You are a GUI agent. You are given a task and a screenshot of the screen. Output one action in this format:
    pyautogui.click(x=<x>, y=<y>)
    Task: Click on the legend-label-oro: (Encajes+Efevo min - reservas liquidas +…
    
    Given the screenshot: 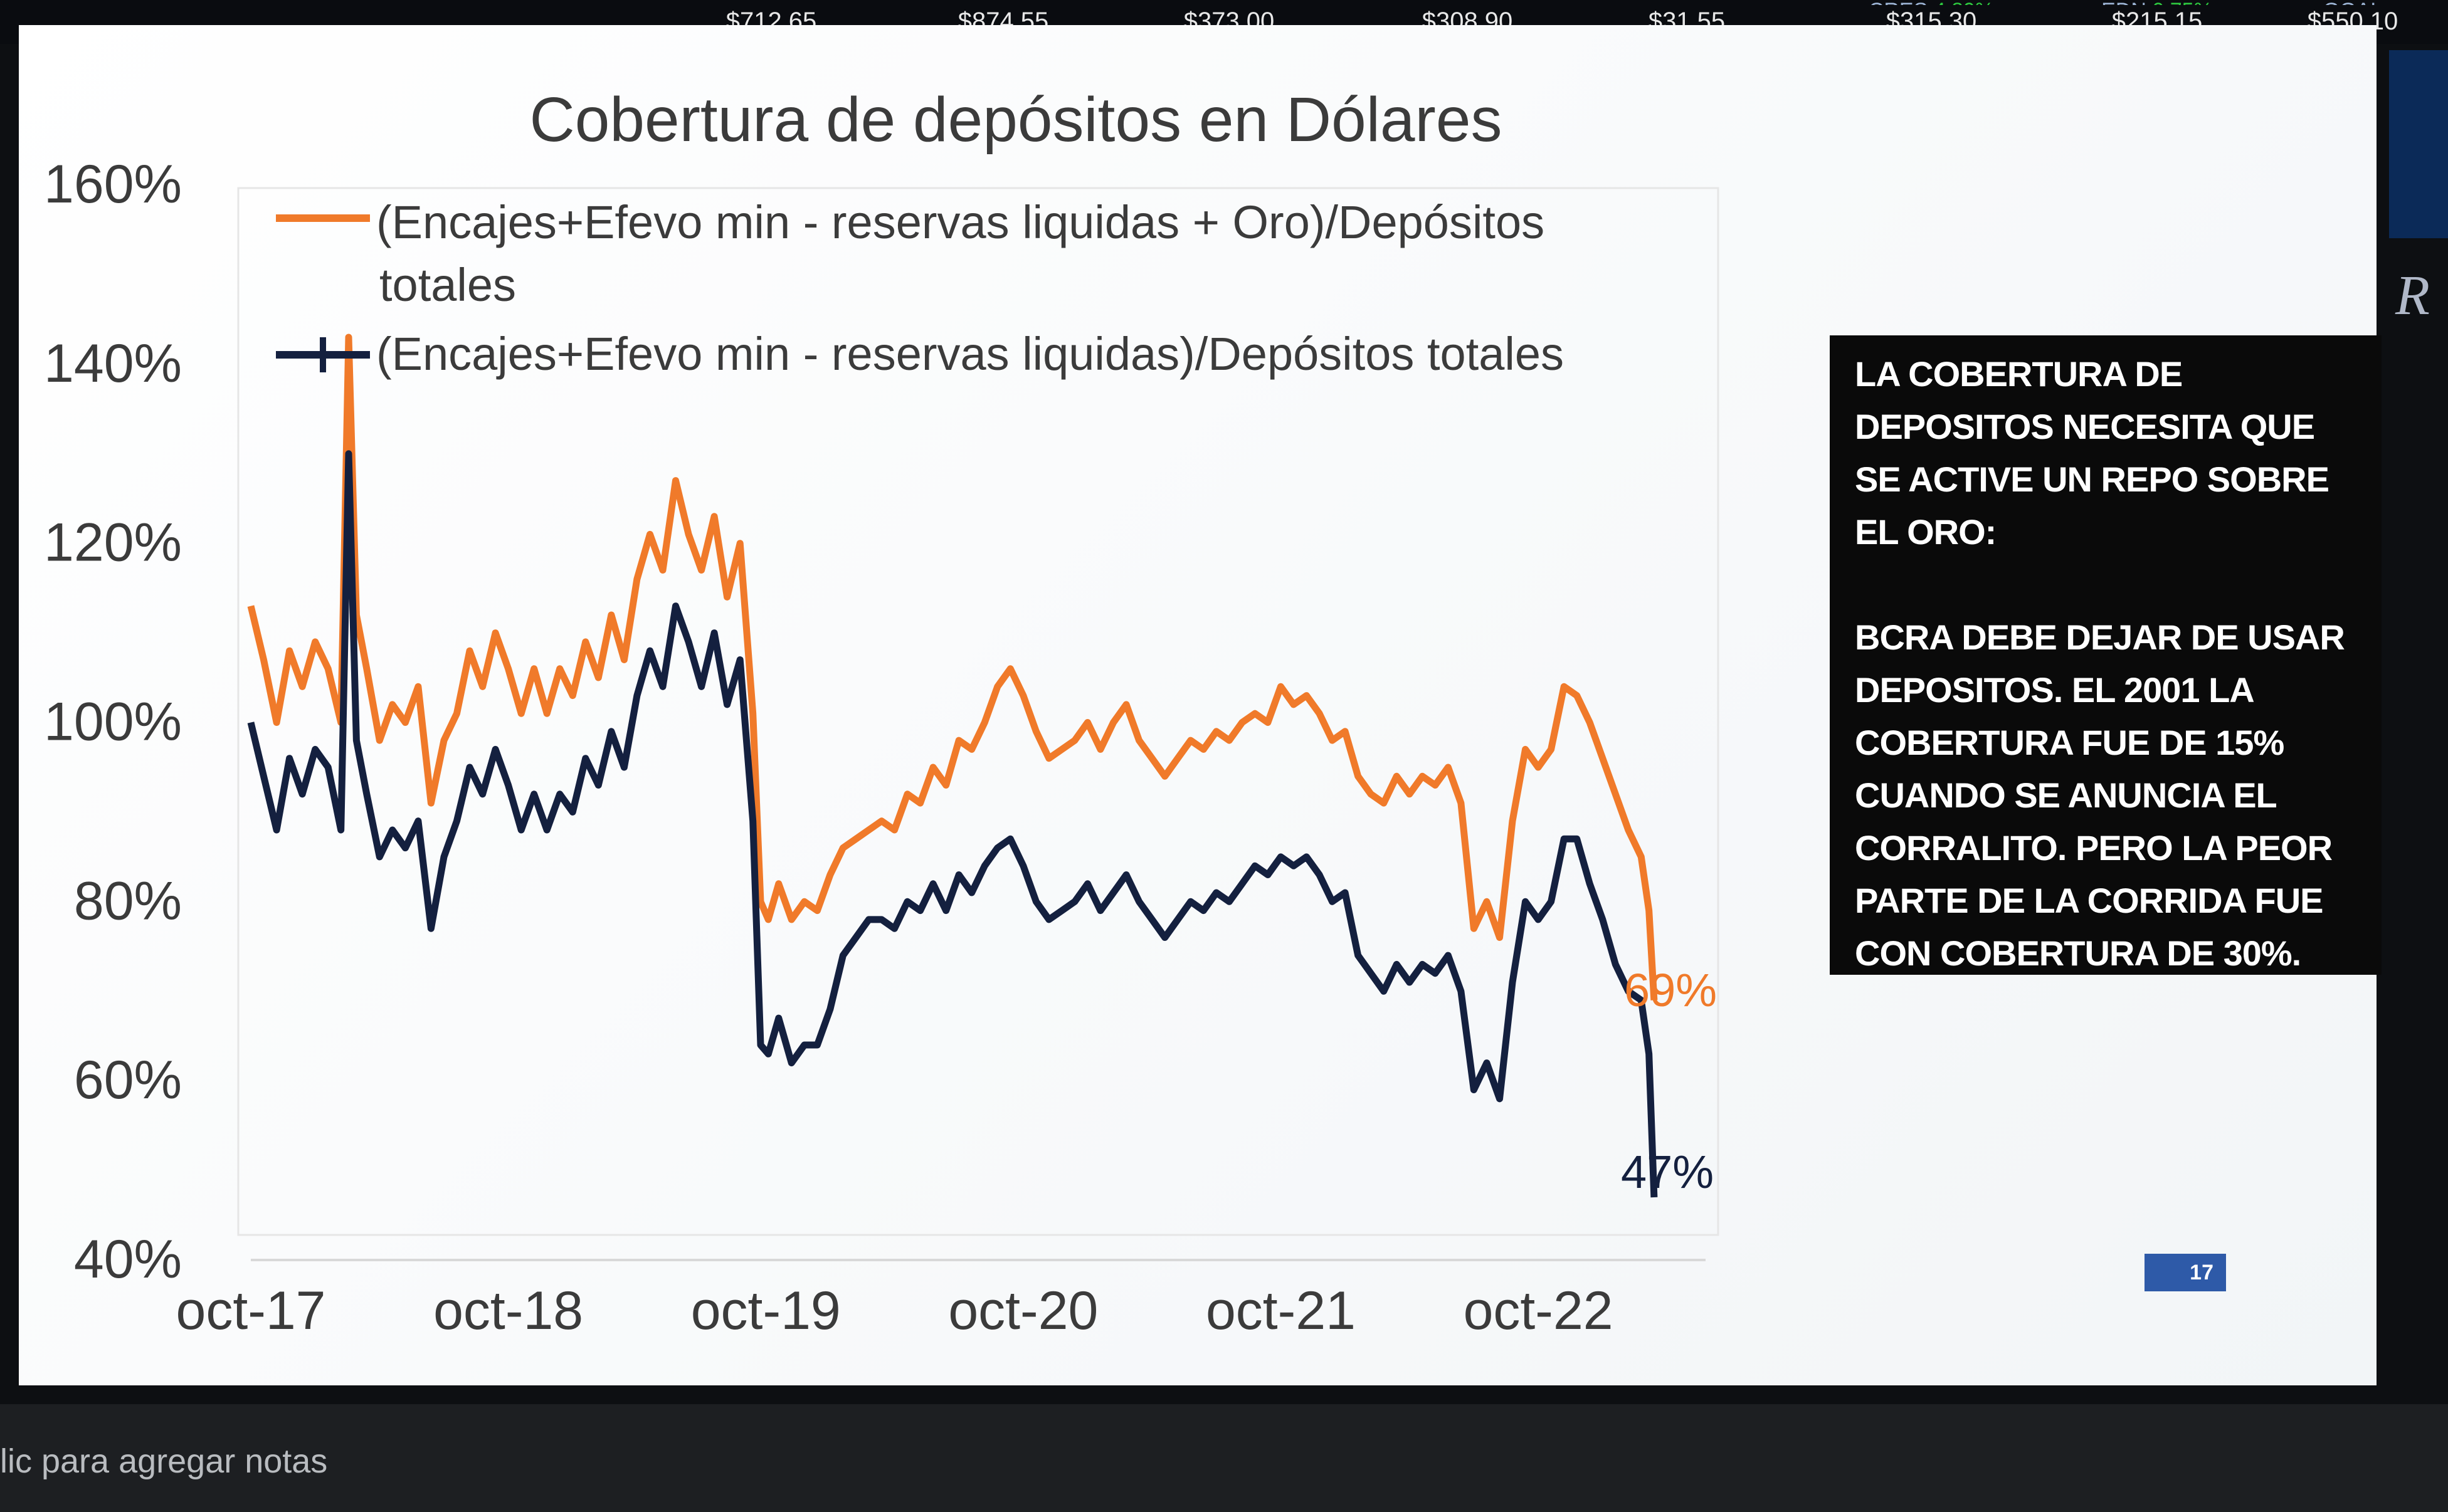 What is the action you would take?
    pyautogui.click(x=960, y=254)
    